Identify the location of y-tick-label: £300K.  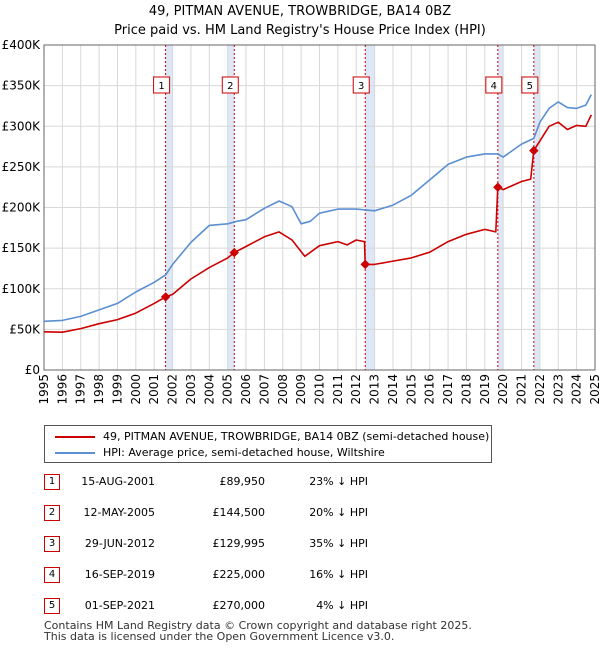
(22, 126).